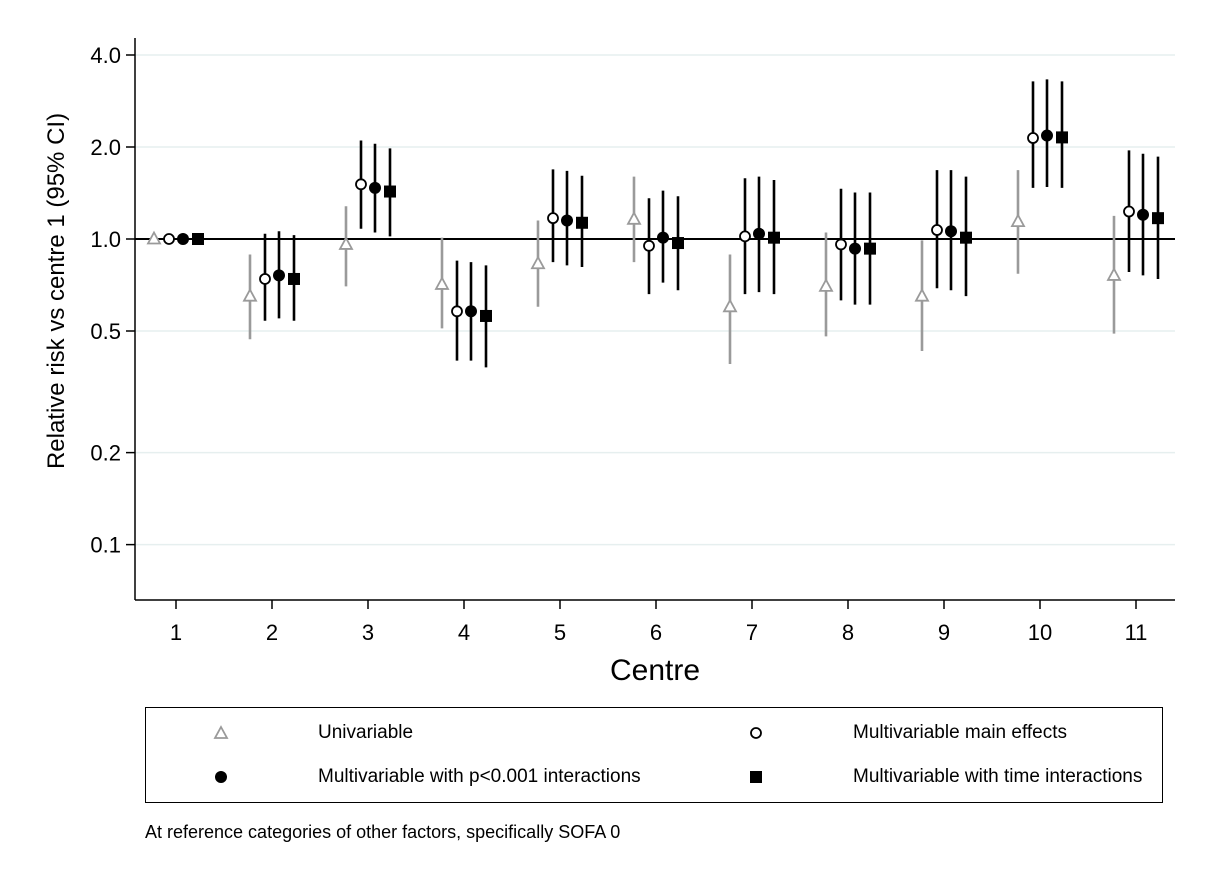  What do you see at coordinates (998, 776) in the screenshot?
I see `legend-label: Multivariable with time interactions` at bounding box center [998, 776].